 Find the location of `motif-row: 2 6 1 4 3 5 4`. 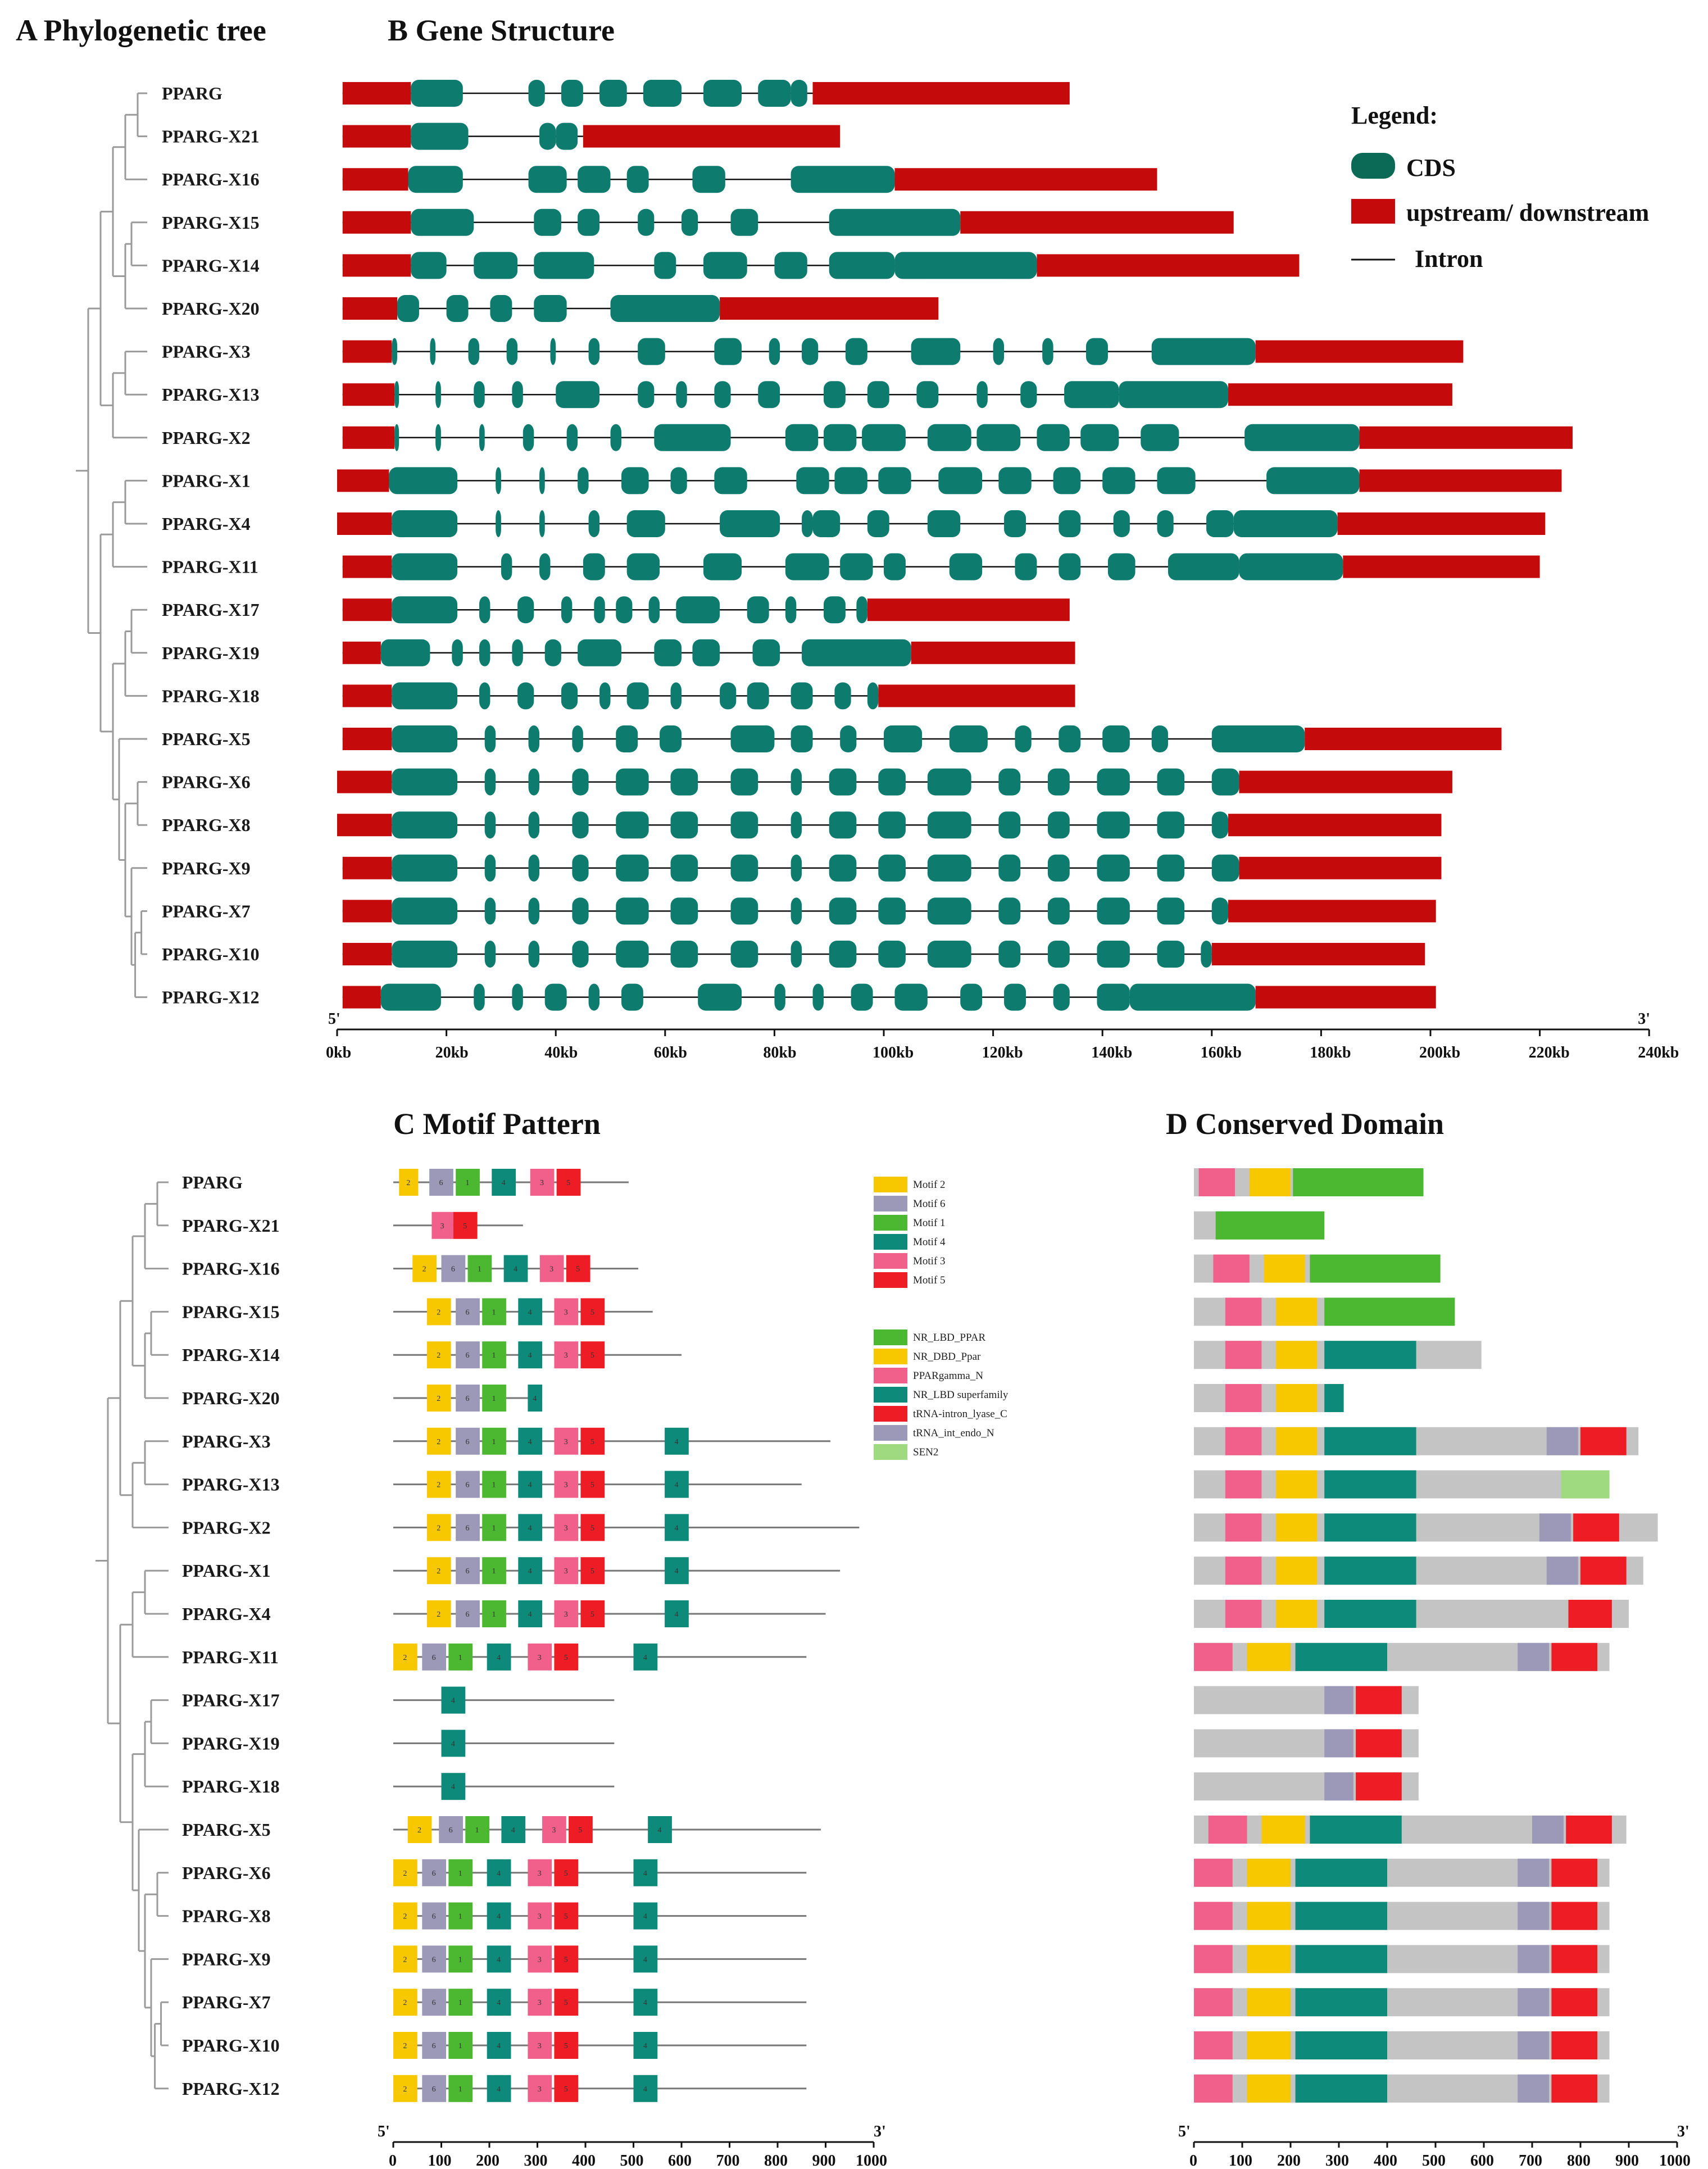

motif-row: 2 6 1 4 3 5 4 is located at coordinates (607, 1829).